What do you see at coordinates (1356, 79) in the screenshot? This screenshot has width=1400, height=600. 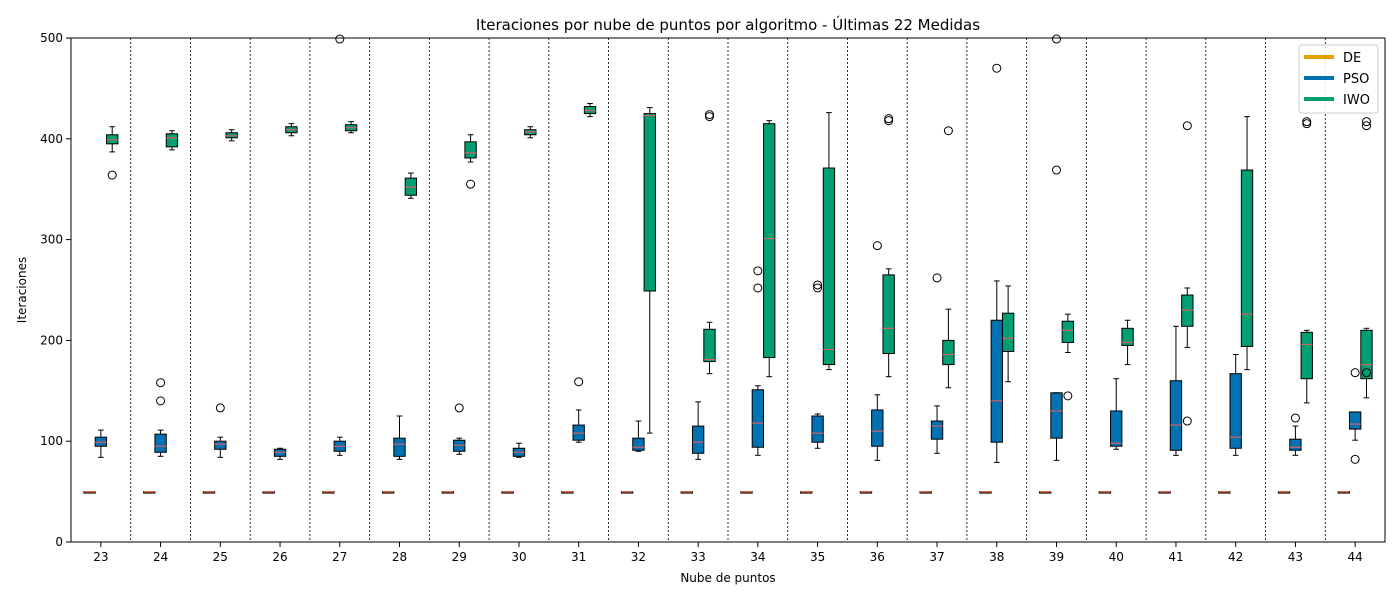 I see `legend-label: PSO` at bounding box center [1356, 79].